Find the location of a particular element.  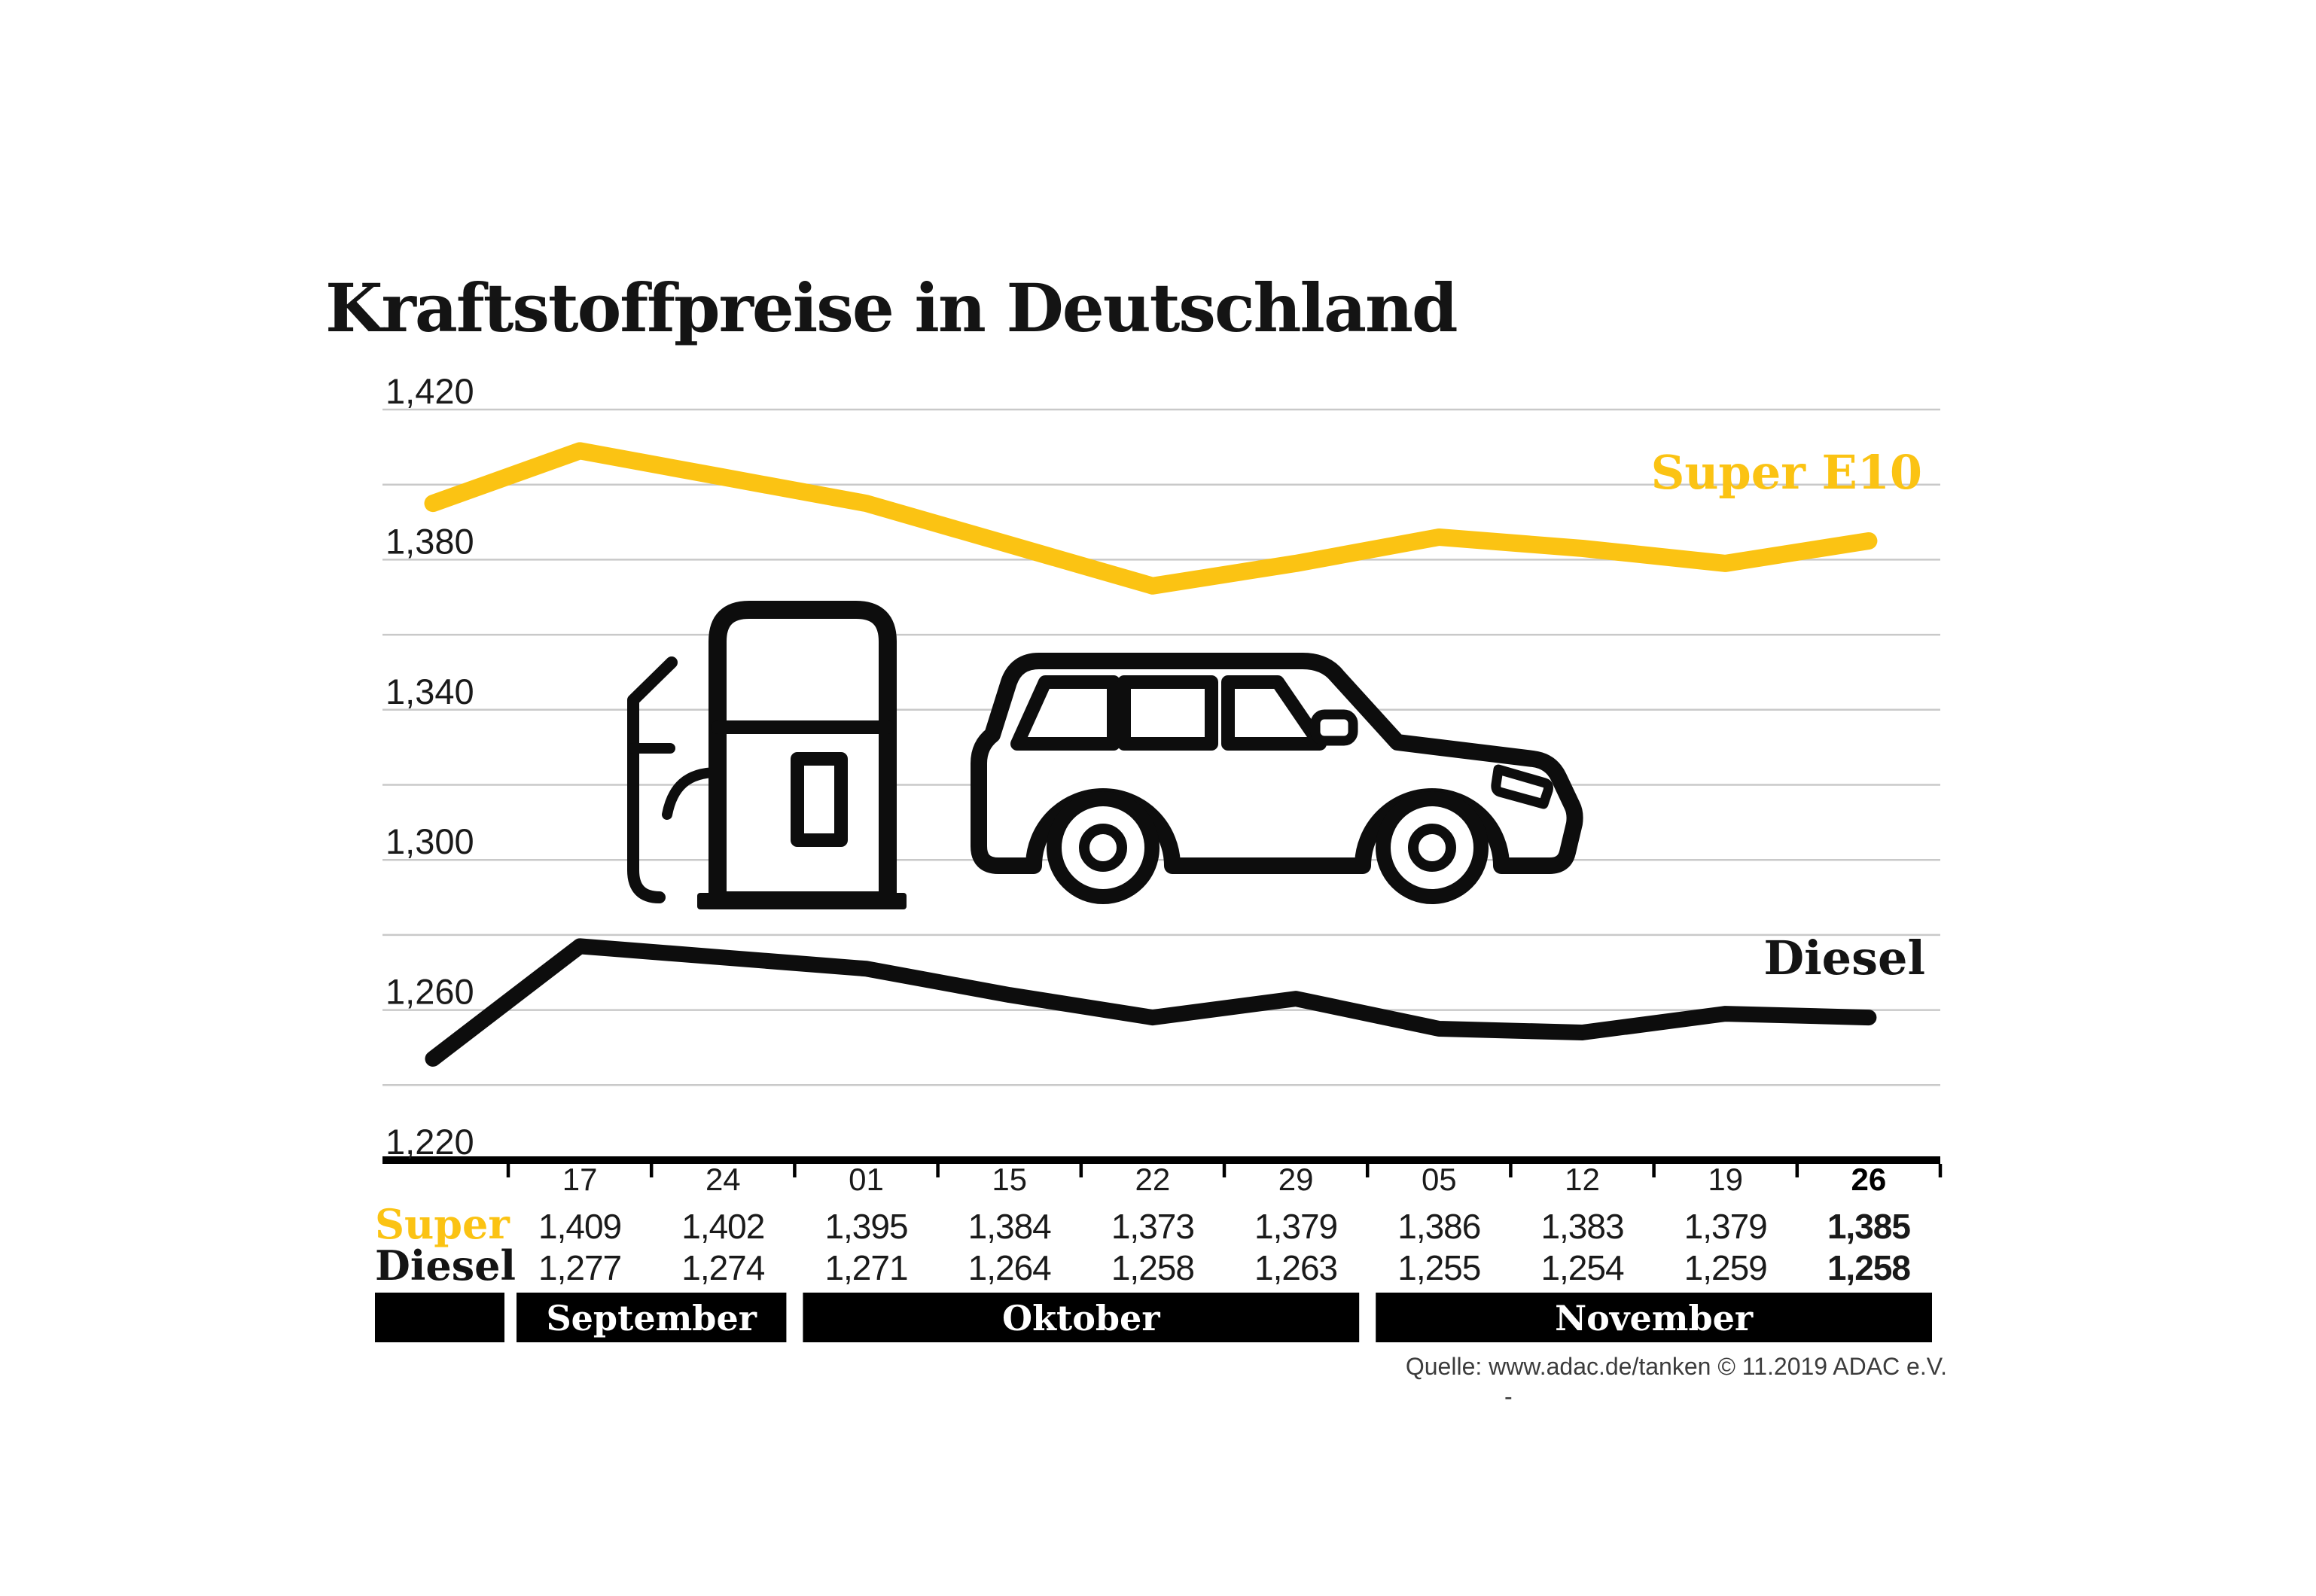

y-axis-label: 1,420 is located at coordinates (429, 391).